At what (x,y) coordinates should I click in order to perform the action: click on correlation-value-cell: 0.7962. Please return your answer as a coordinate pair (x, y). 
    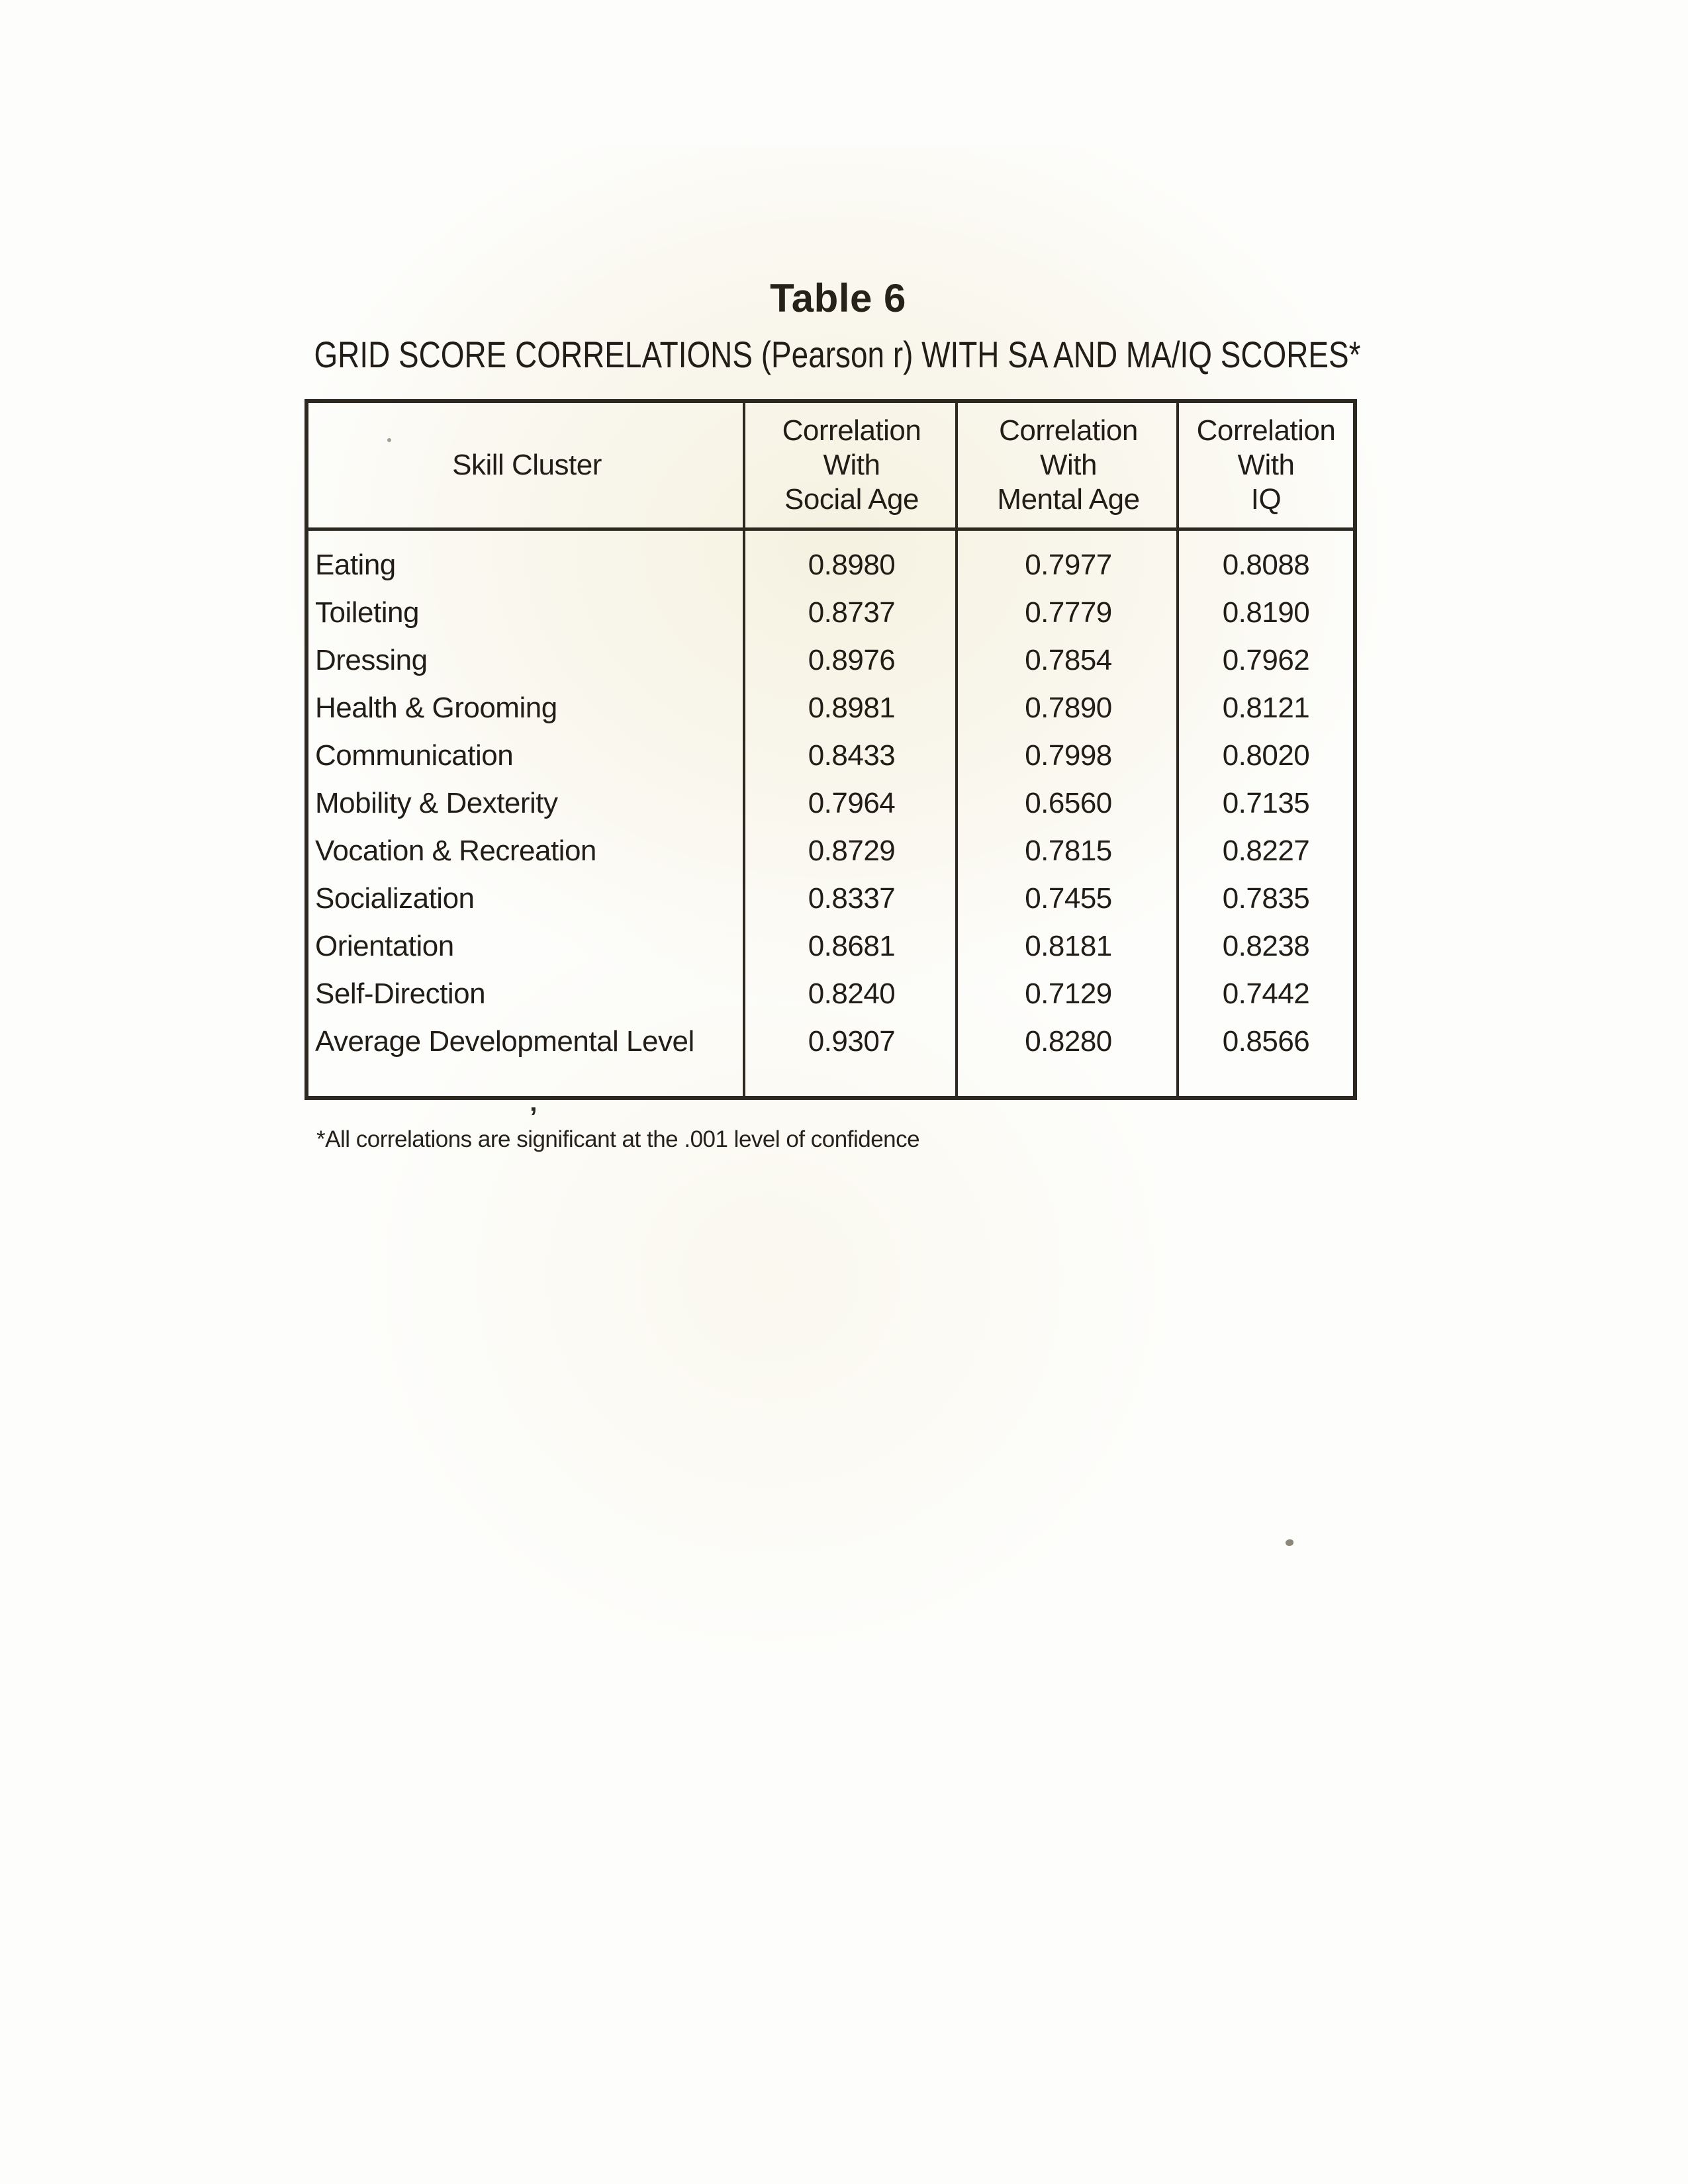
    Looking at the image, I should click on (1266, 660).